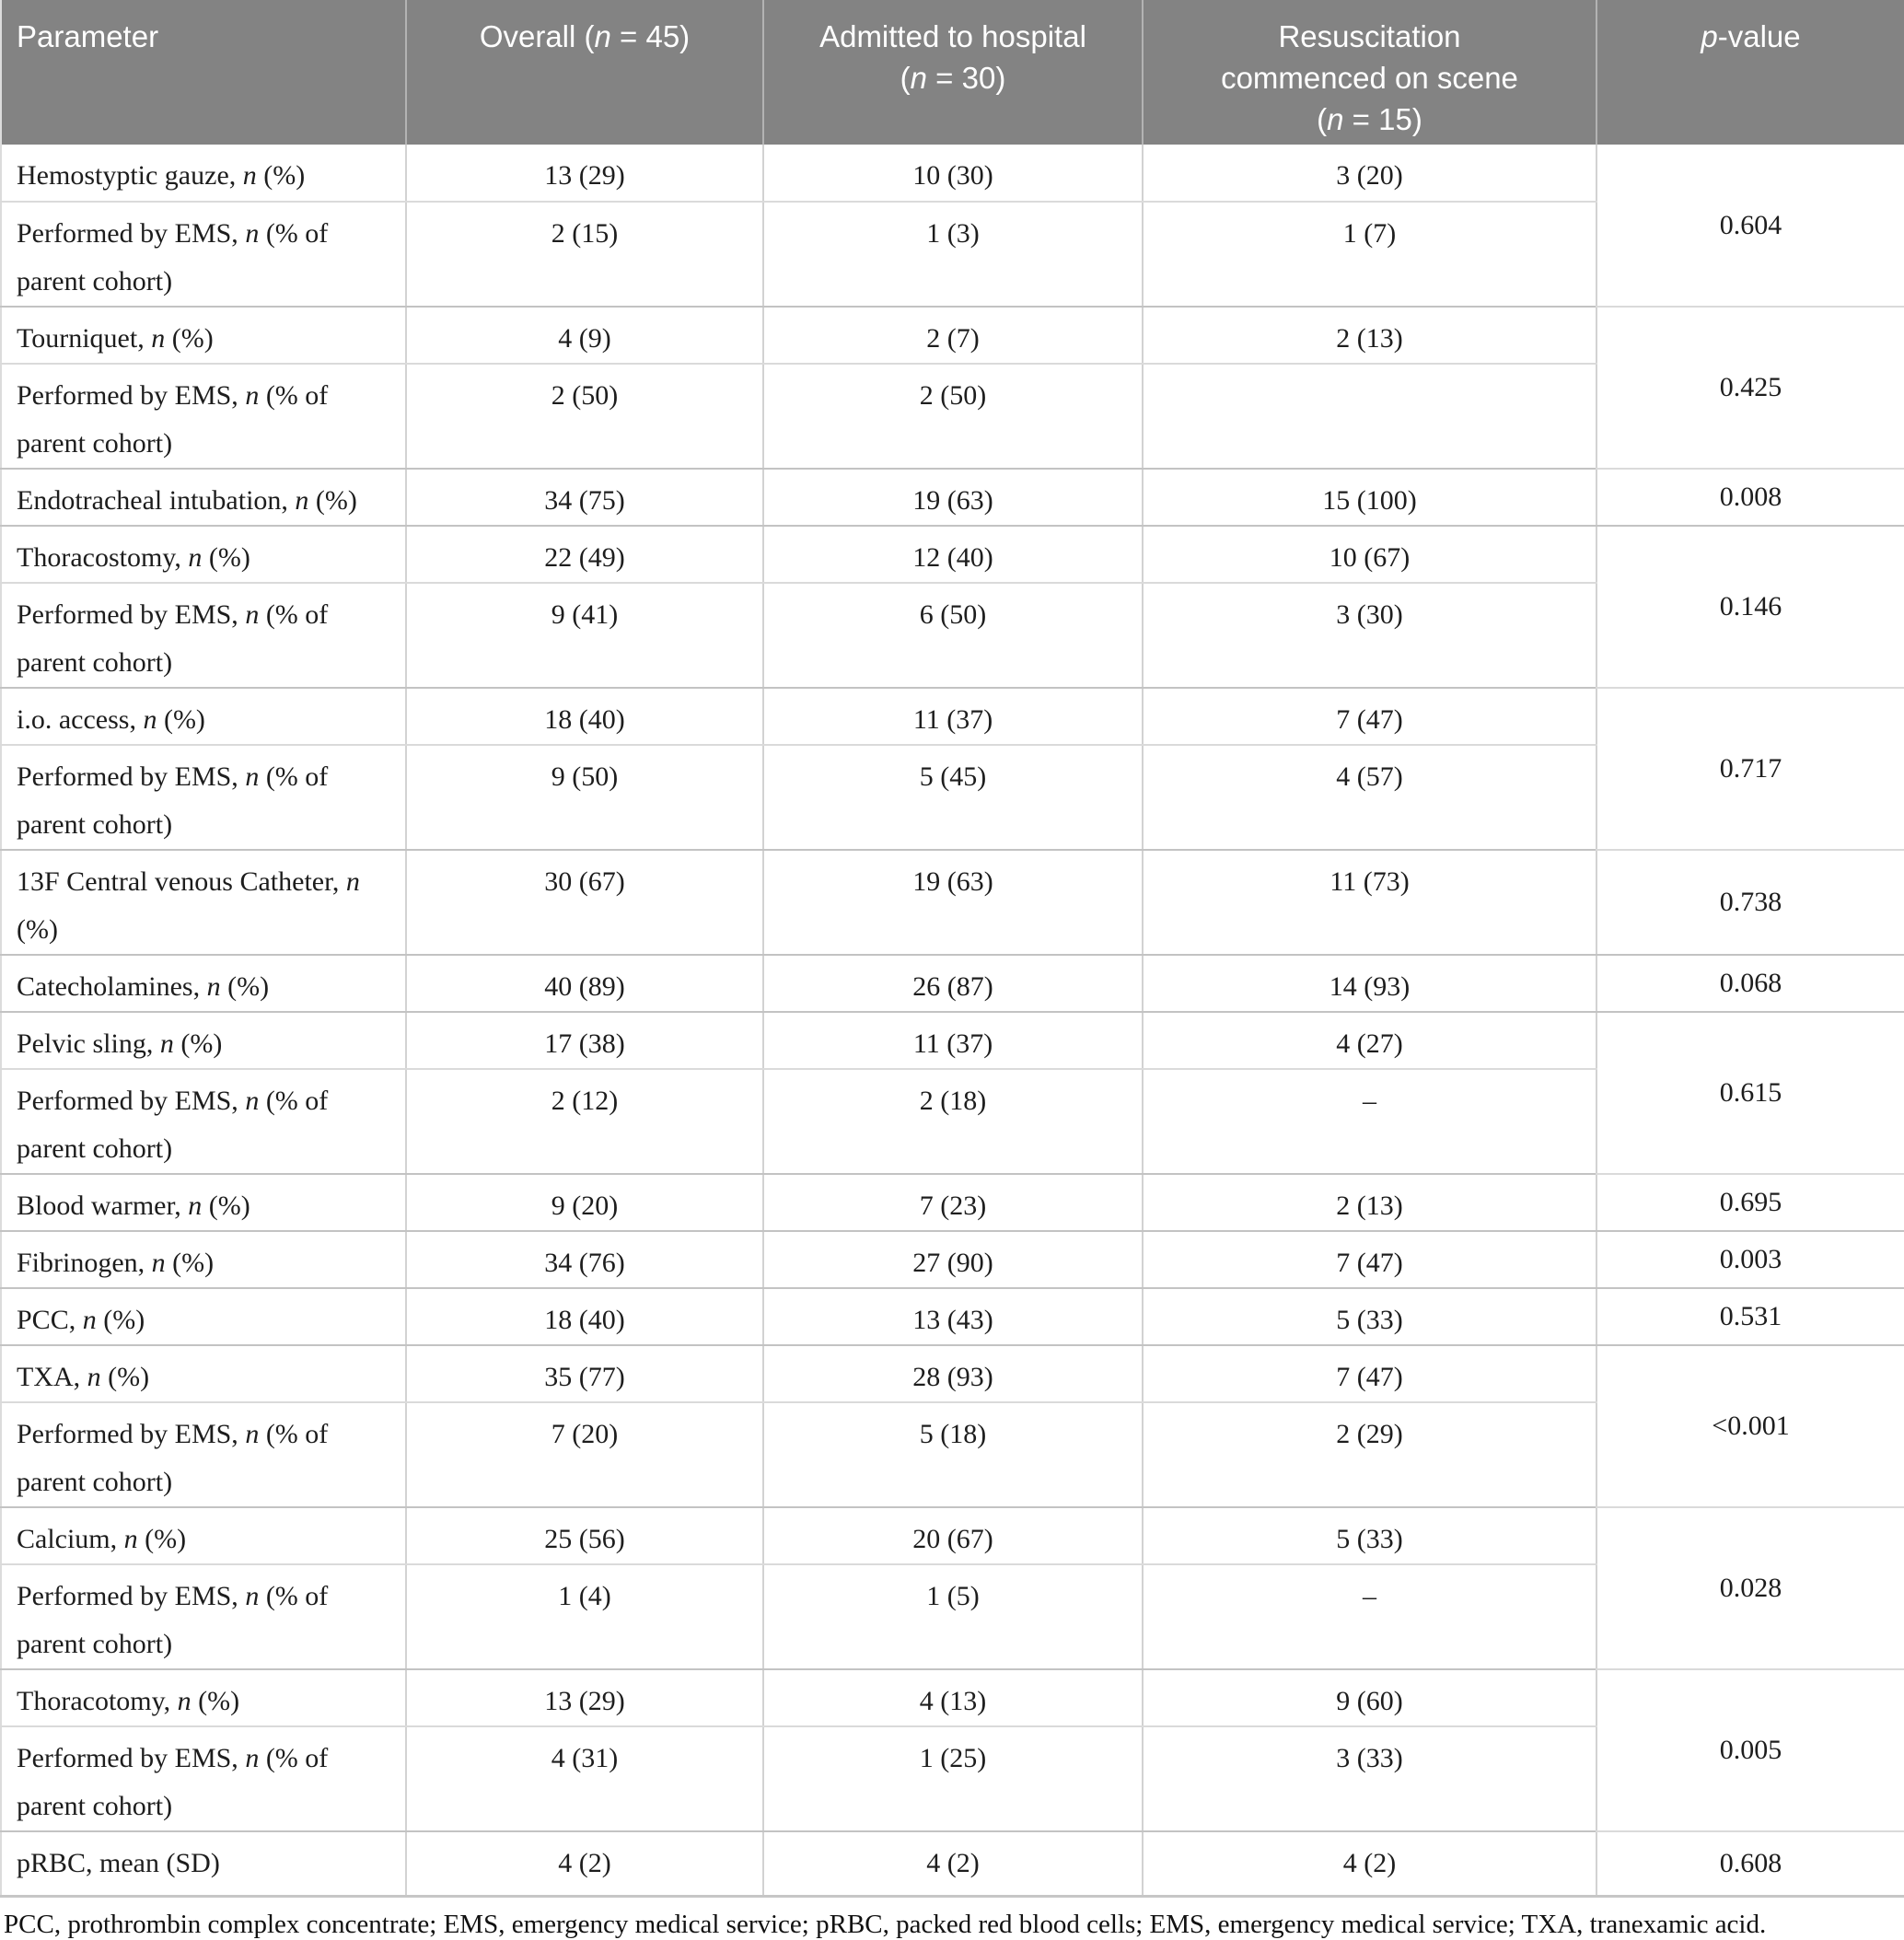  I want to click on value-cell: 1 (4), so click(584, 1617).